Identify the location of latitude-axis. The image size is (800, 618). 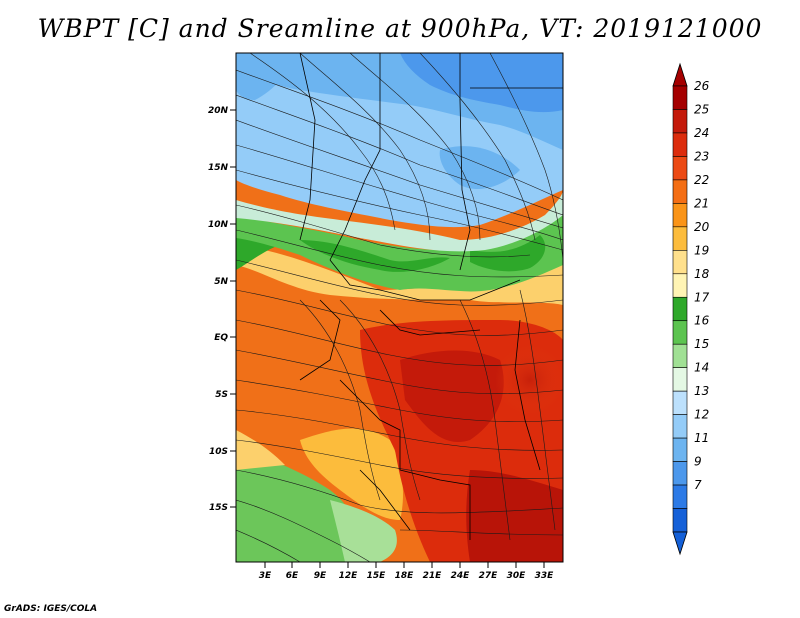
(233, 308).